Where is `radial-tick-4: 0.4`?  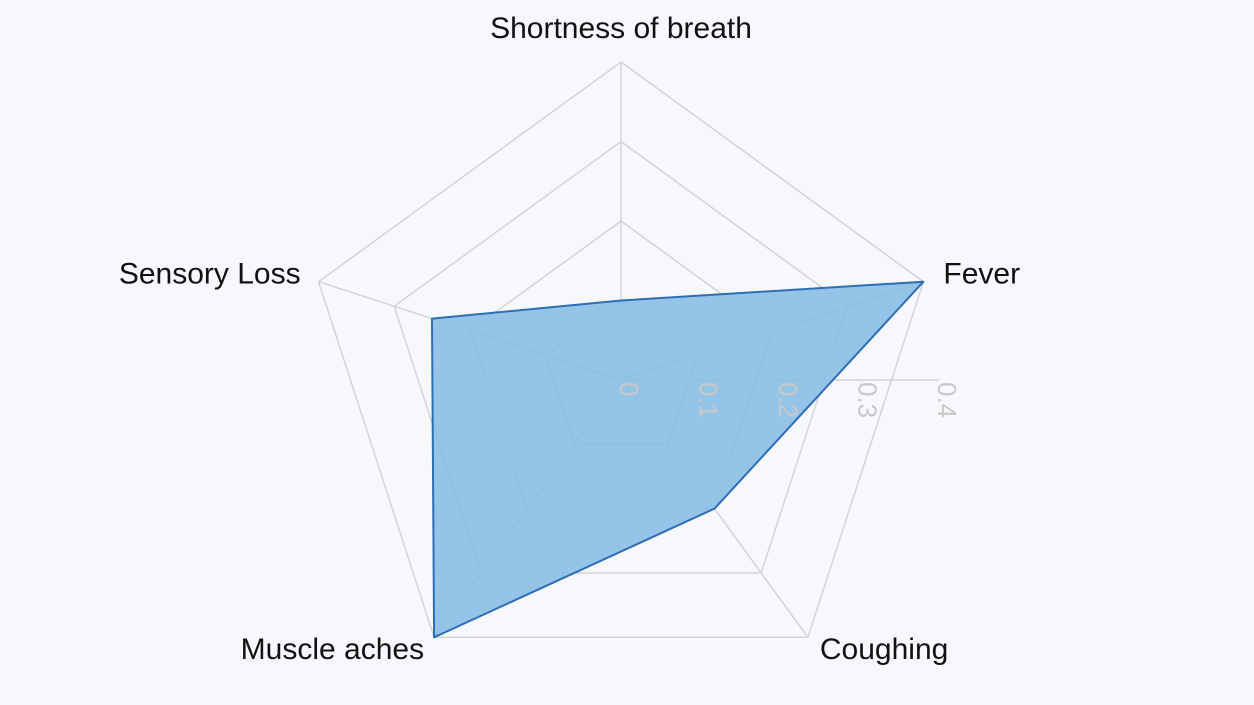
radial-tick-4: 0.4 is located at coordinates (947, 400).